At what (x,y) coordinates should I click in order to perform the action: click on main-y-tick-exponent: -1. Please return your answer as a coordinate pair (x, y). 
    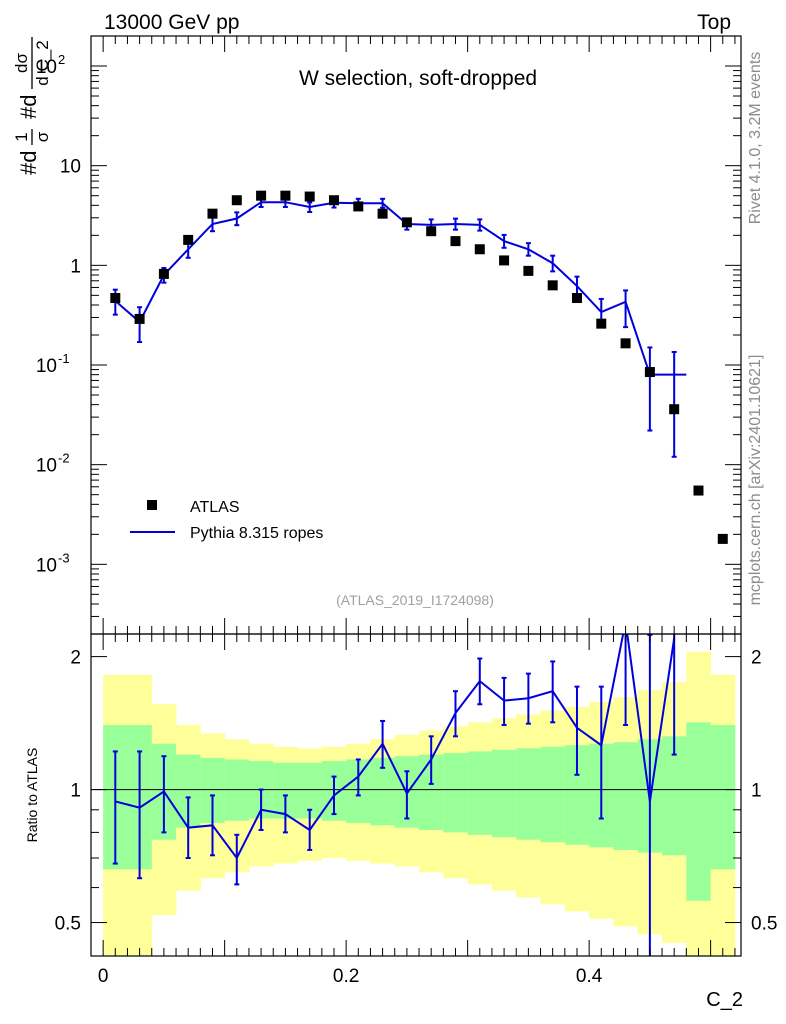
    Looking at the image, I should click on (64, 358).